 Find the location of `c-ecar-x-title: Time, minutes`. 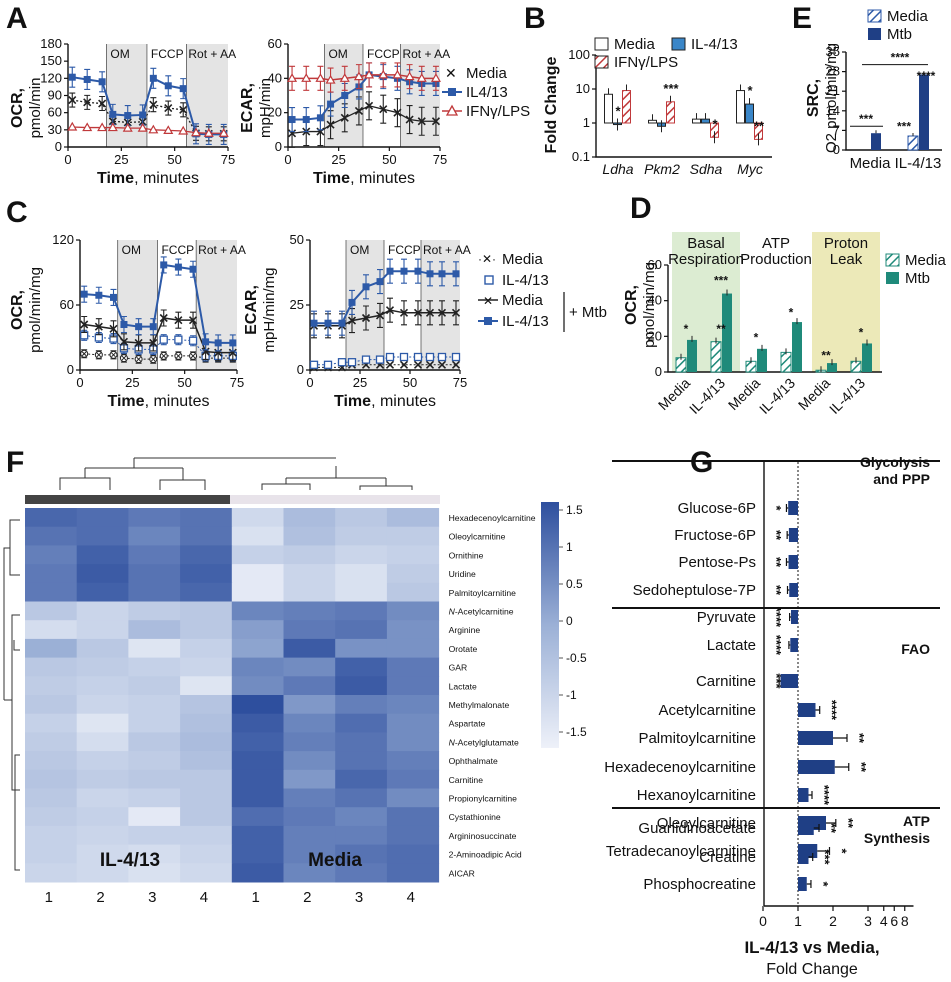

c-ecar-x-title: Time, minutes is located at coordinates (385, 401).